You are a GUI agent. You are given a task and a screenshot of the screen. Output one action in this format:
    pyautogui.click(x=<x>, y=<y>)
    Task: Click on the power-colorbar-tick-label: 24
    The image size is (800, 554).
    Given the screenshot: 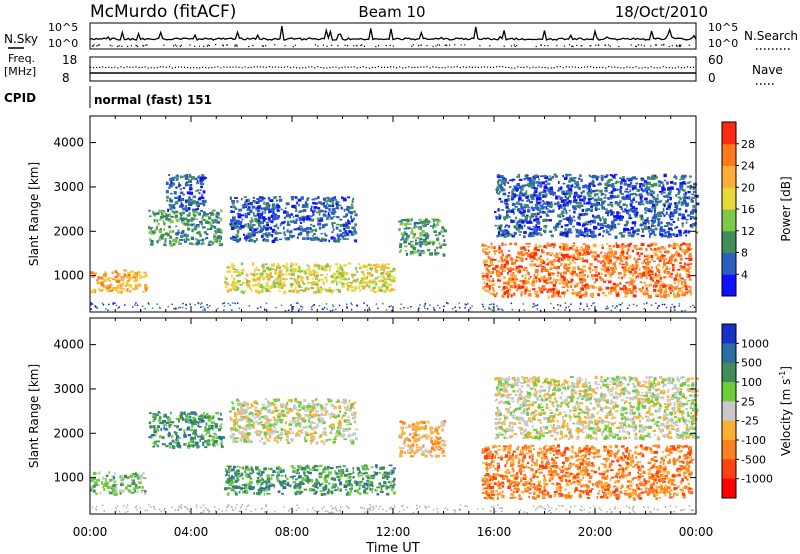 What is the action you would take?
    pyautogui.click(x=748, y=166)
    